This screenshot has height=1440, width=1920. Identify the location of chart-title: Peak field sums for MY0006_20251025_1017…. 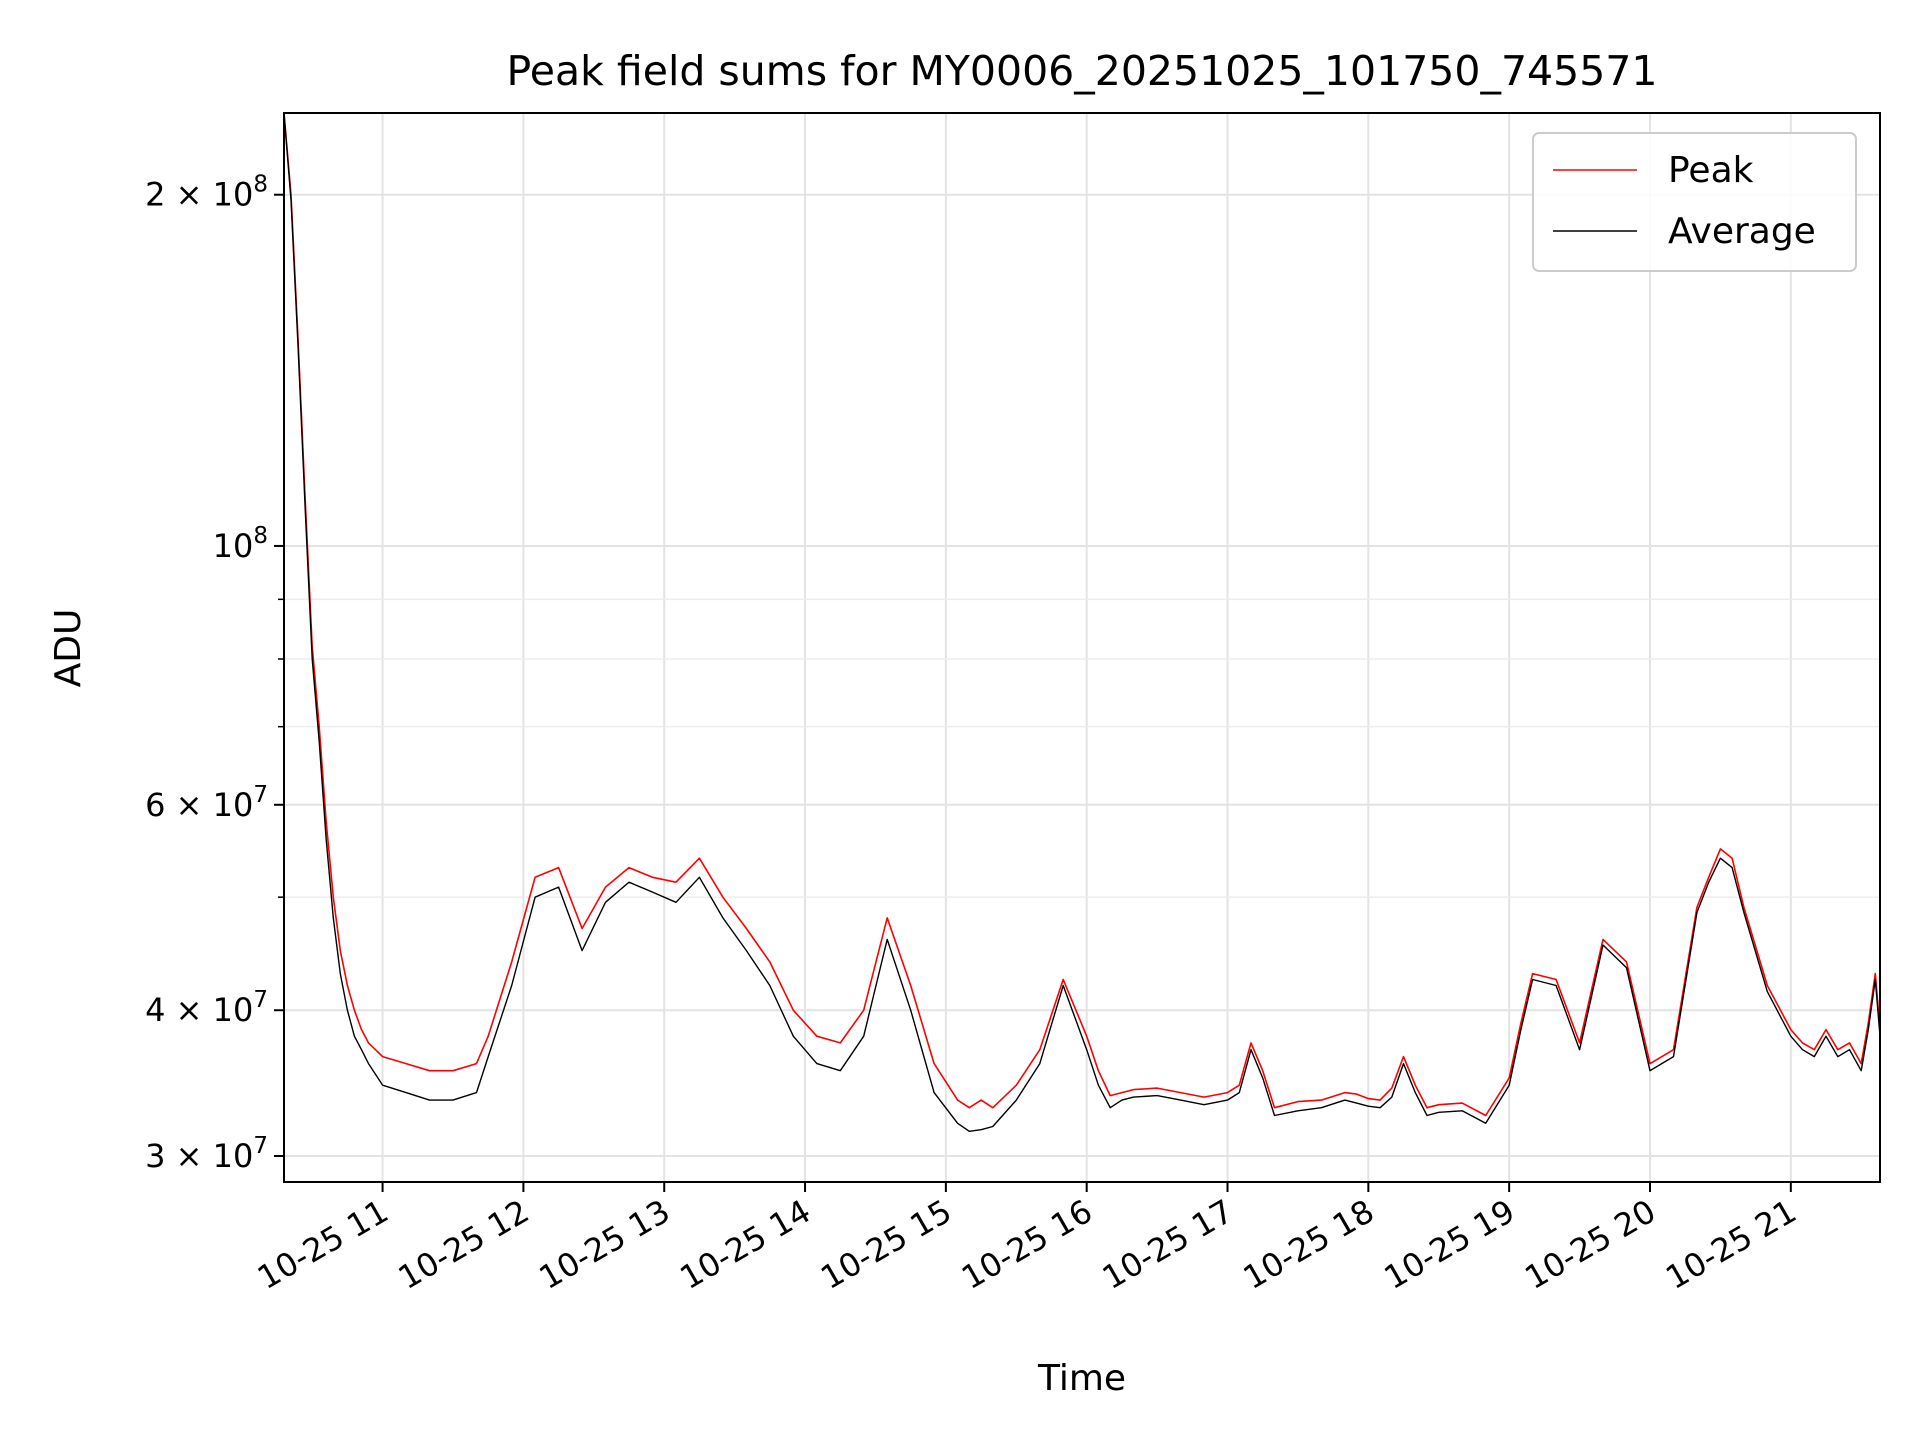
(1082, 71).